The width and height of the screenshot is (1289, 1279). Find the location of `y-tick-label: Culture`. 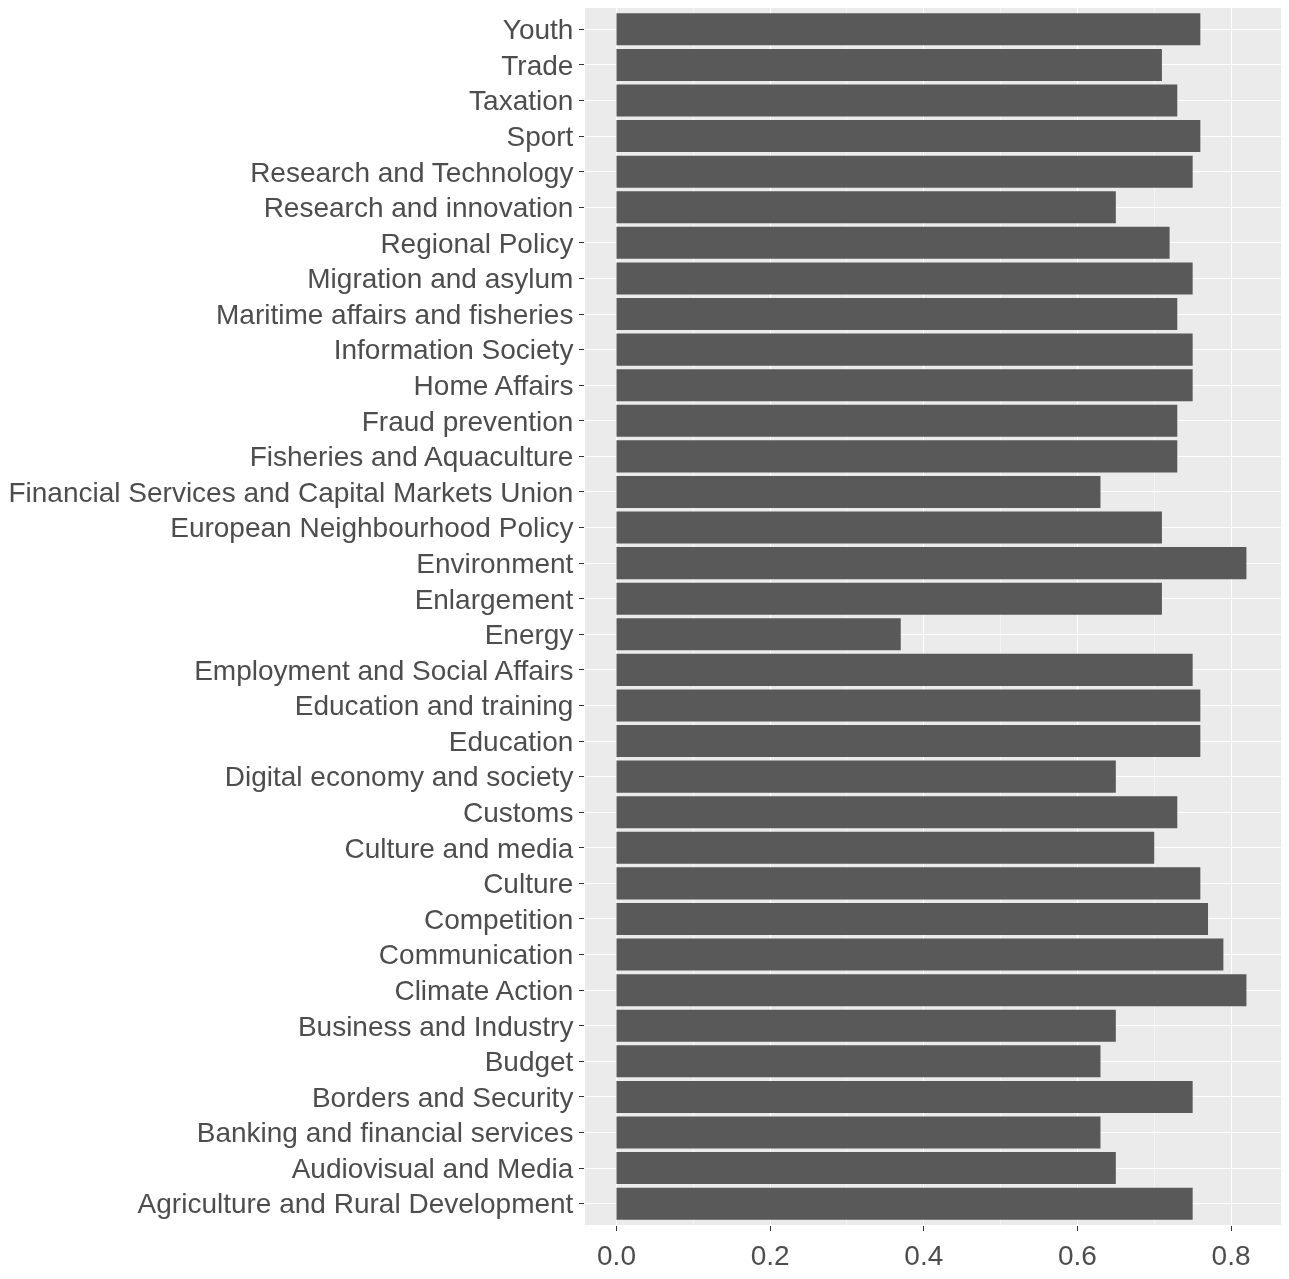

y-tick-label: Culture is located at coordinates (528, 884).